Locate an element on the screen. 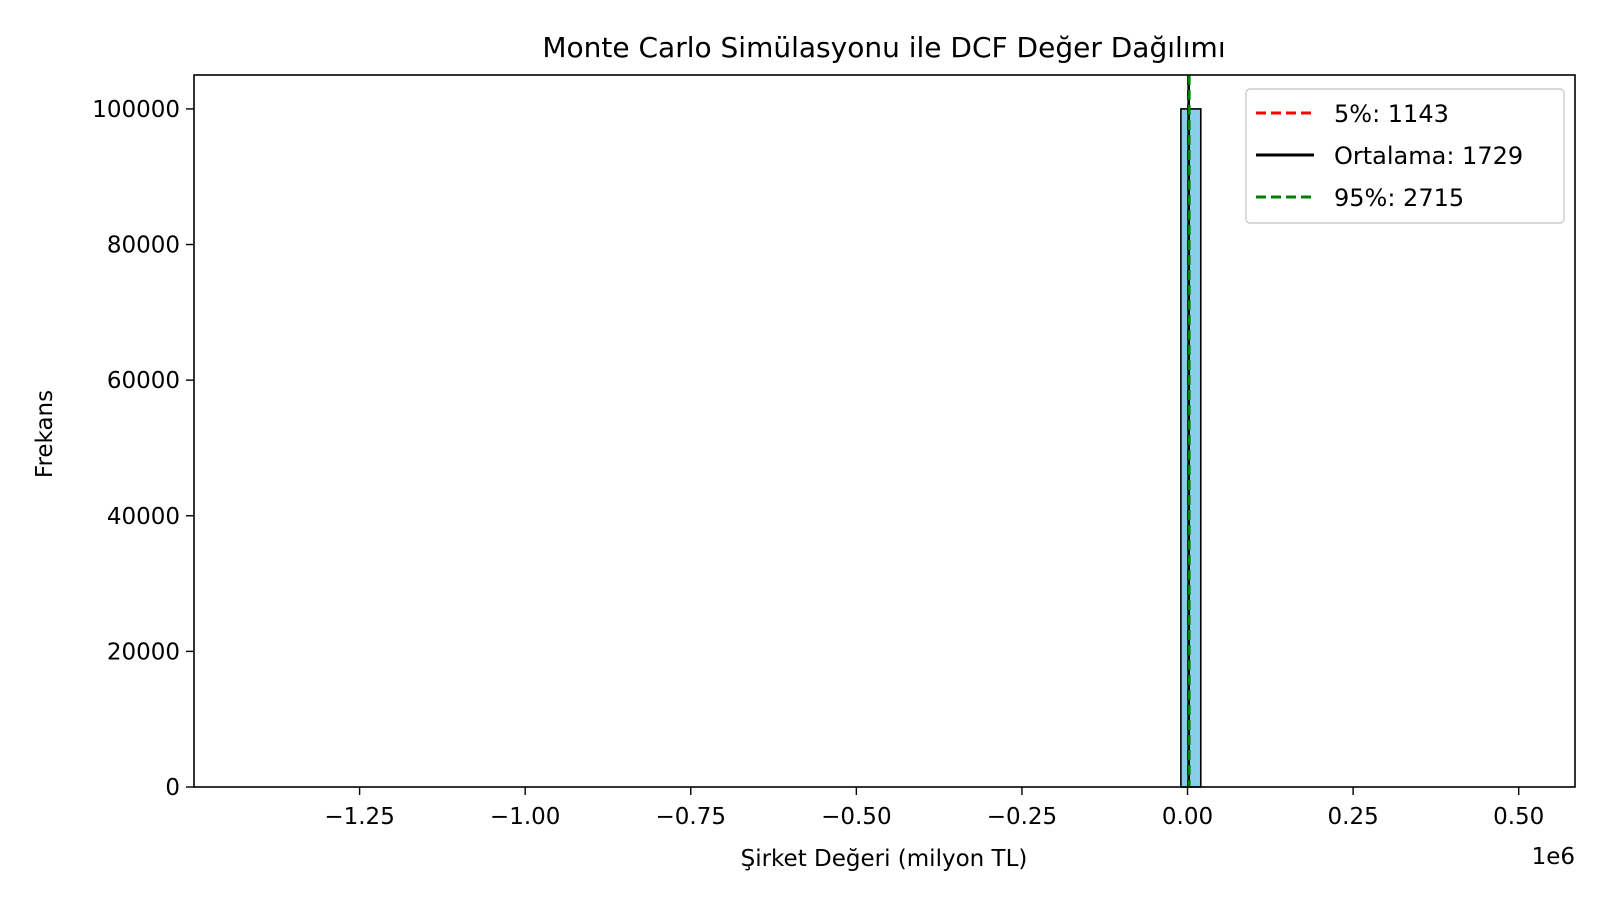  x-tick-label-7: 0.50 is located at coordinates (1518, 817).